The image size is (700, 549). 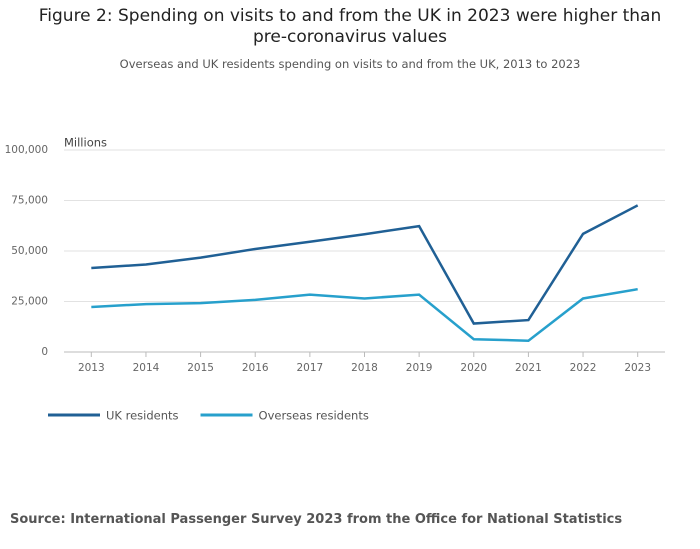 I want to click on x-tick-label: 2017, so click(x=309, y=368).